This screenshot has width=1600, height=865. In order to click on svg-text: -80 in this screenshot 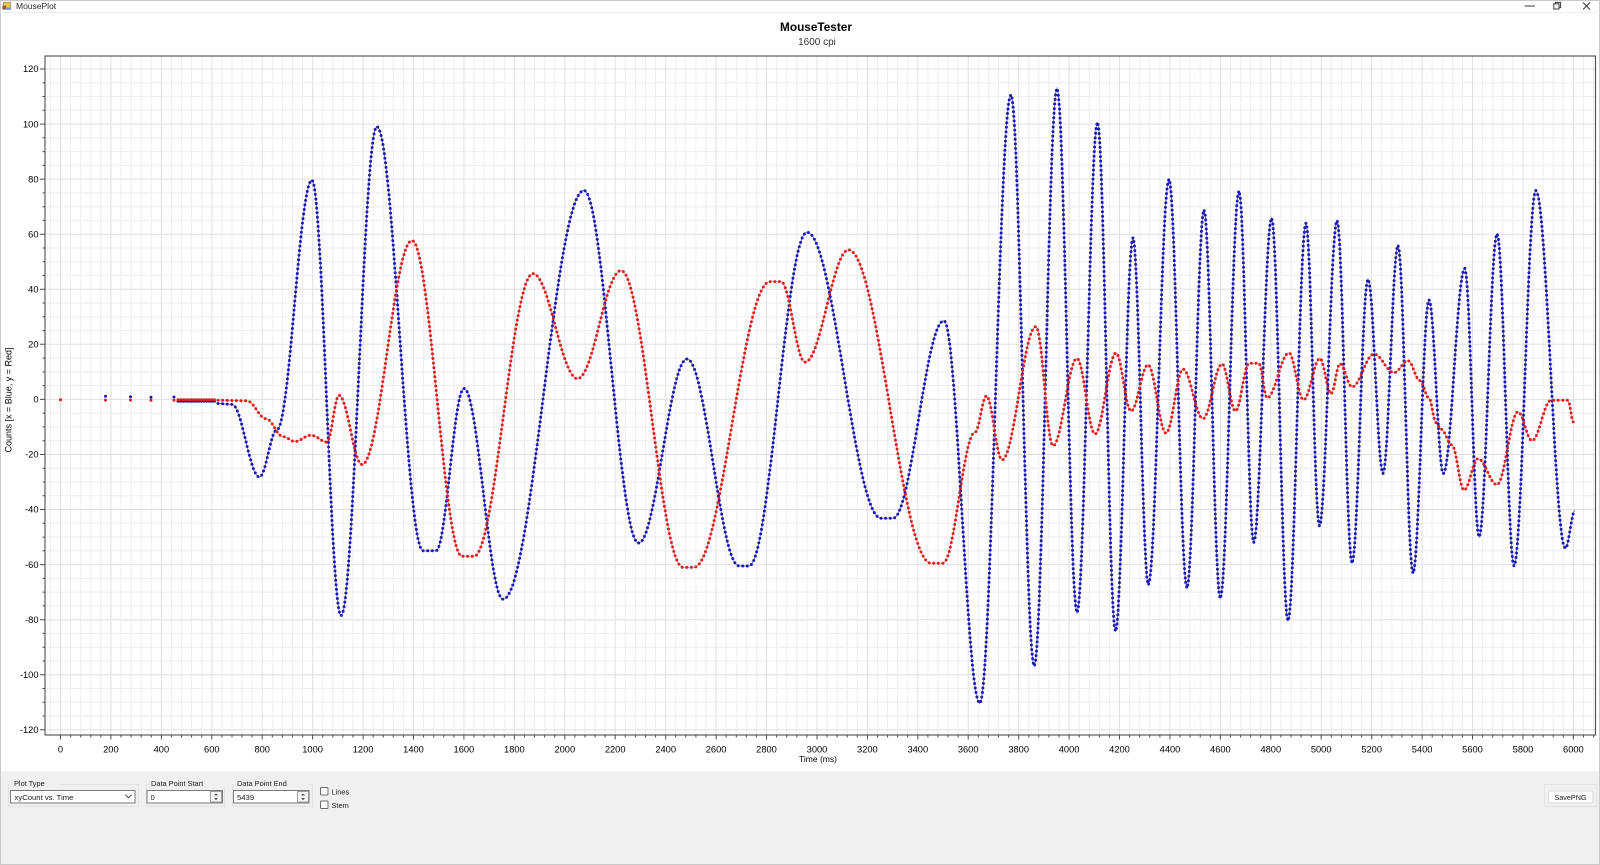, I will do `click(31, 620)`.